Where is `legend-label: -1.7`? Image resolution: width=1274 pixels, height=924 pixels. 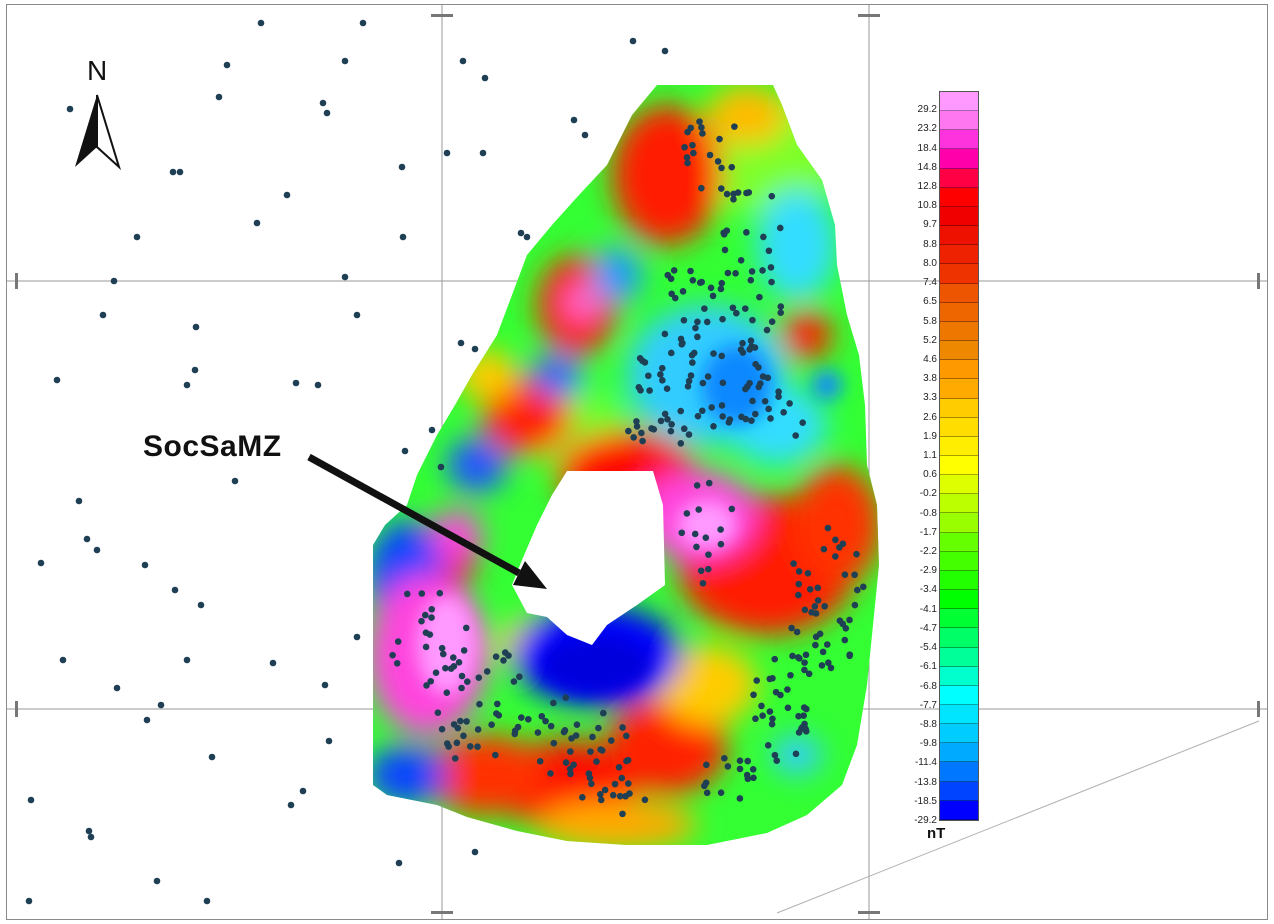 legend-label: -1.7 is located at coordinates (928, 532).